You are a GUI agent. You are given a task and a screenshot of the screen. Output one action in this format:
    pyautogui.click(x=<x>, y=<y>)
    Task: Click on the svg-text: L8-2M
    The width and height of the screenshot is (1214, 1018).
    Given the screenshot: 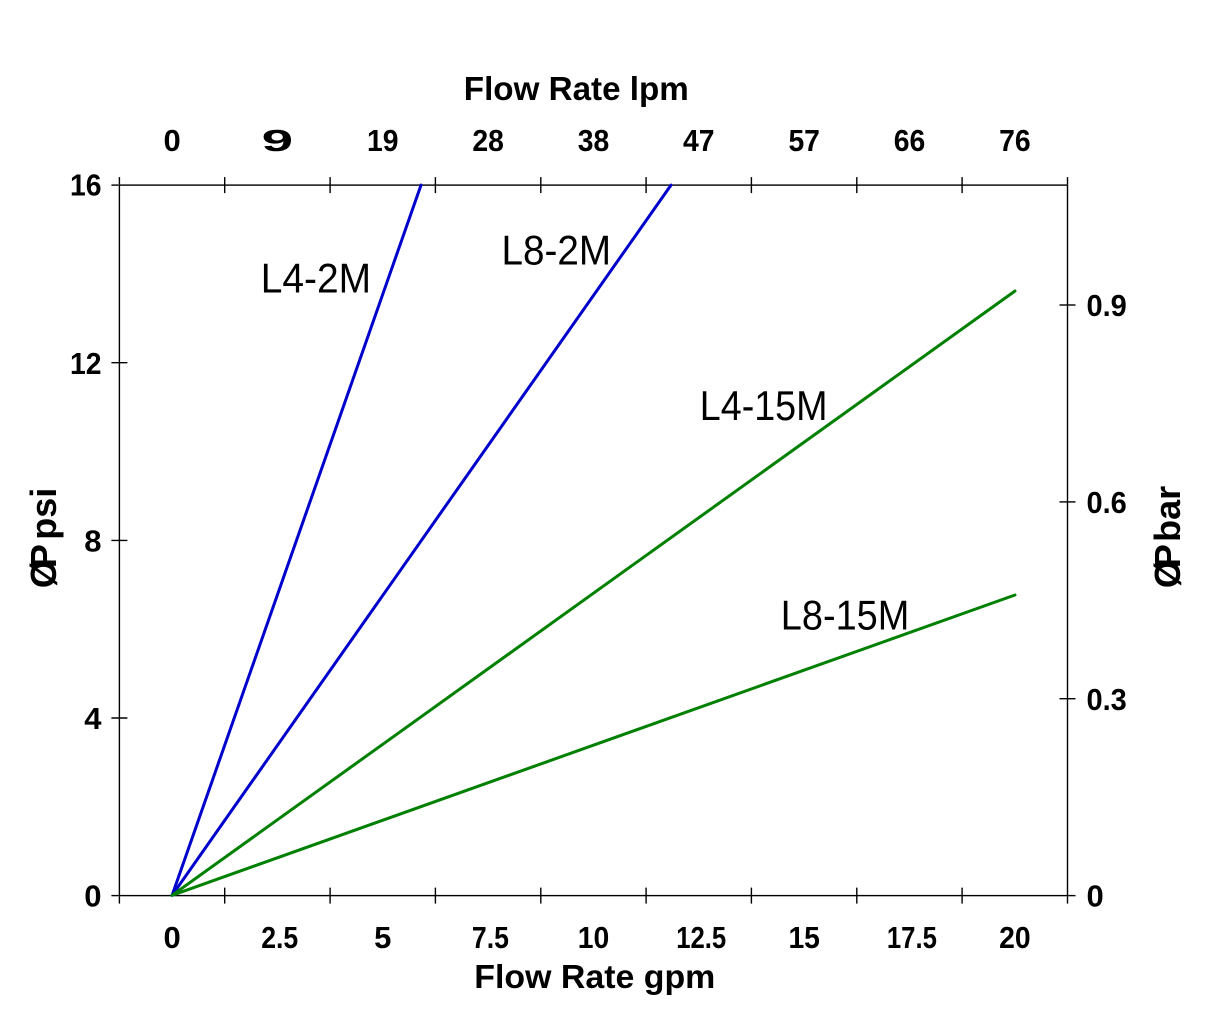 What is the action you would take?
    pyautogui.click(x=557, y=249)
    